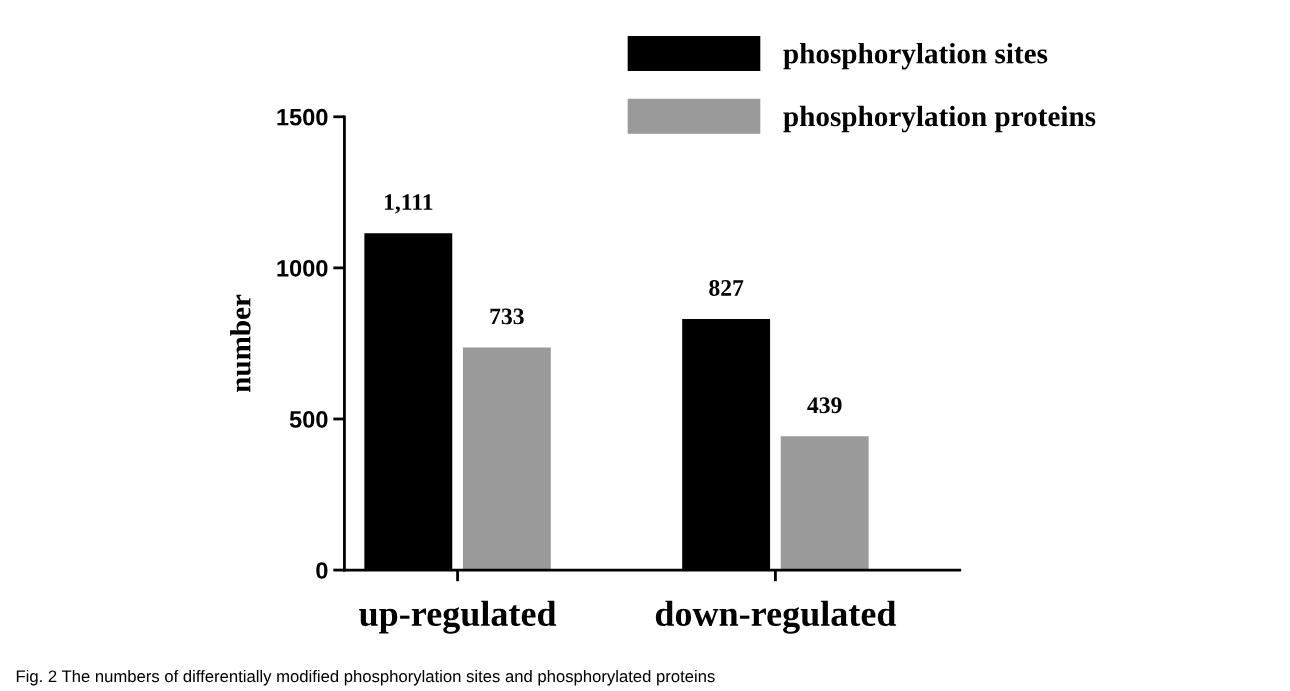 The image size is (1290, 691). Describe the element at coordinates (240, 343) in the screenshot. I see `y-axis-title: number` at that location.